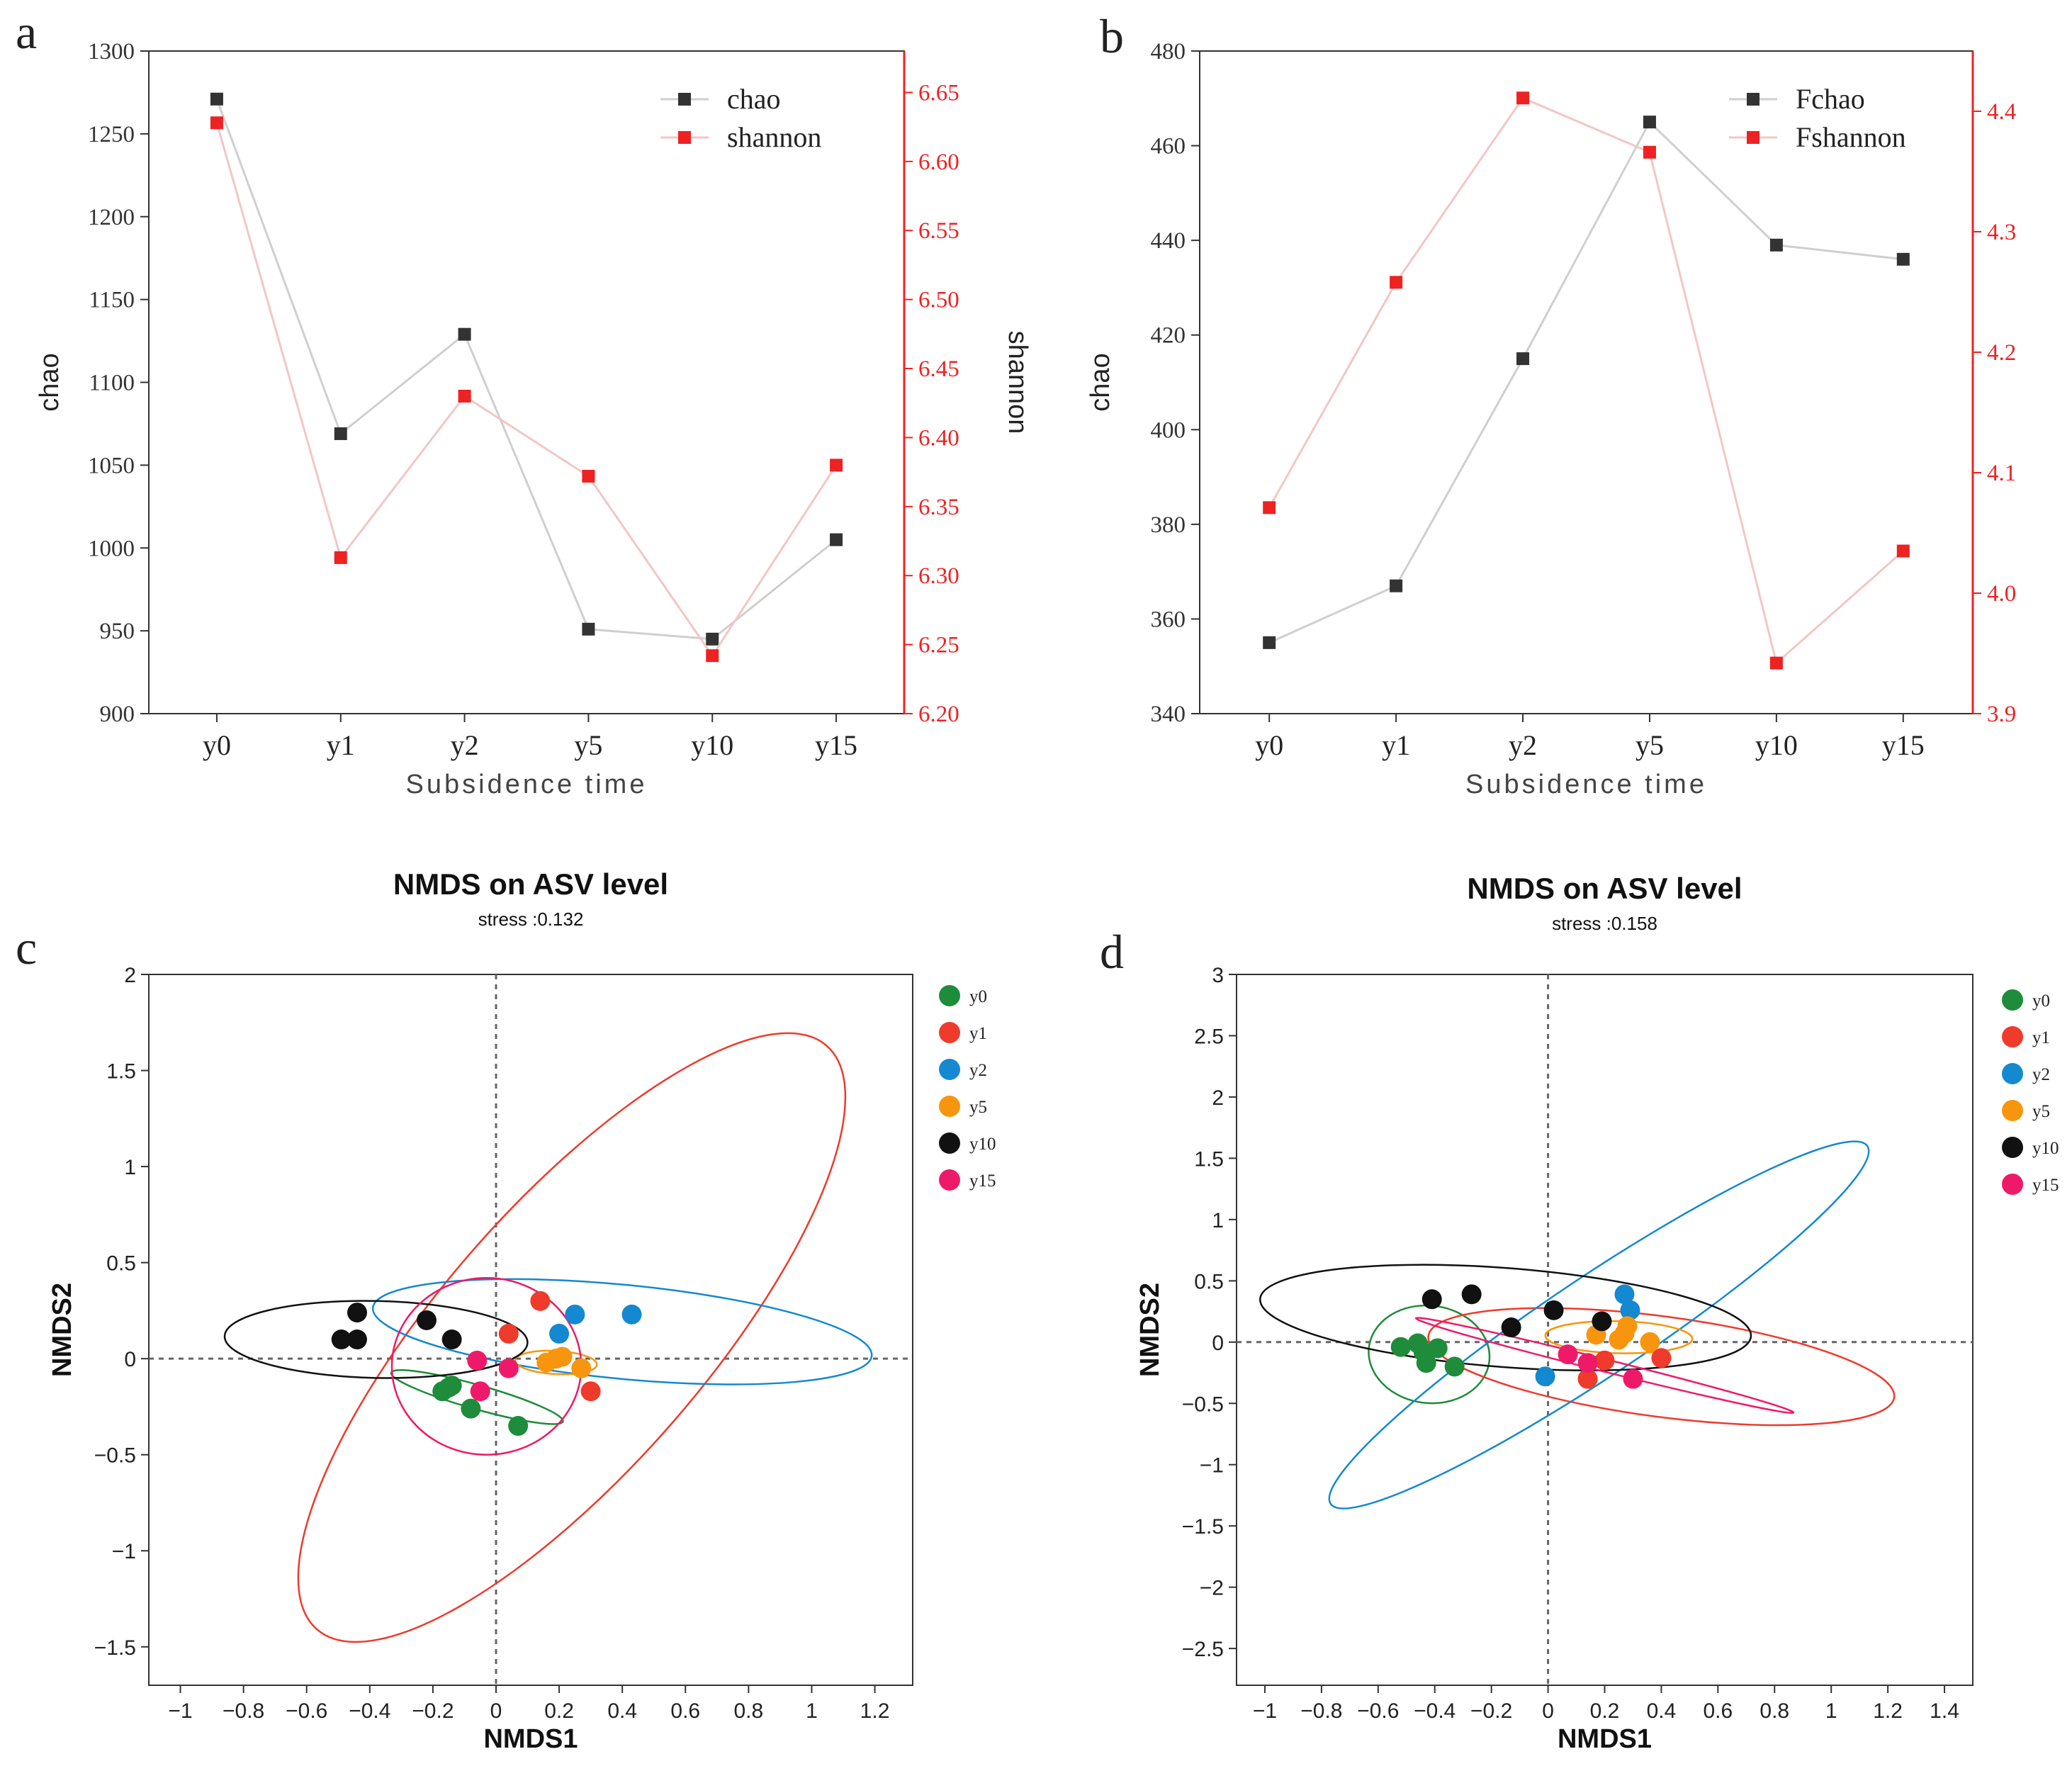 This screenshot has height=1771, width=2072. Describe the element at coordinates (1548, 1711) in the screenshot. I see `x-tick-label: 0` at that location.